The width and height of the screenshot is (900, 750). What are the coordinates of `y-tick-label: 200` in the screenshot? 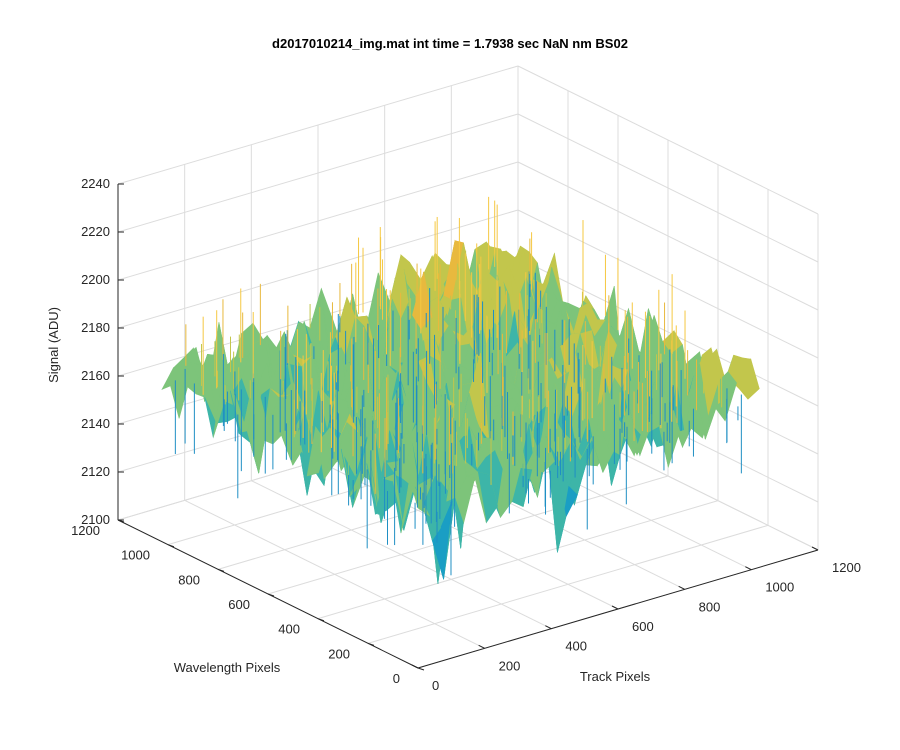 It's located at (339, 653).